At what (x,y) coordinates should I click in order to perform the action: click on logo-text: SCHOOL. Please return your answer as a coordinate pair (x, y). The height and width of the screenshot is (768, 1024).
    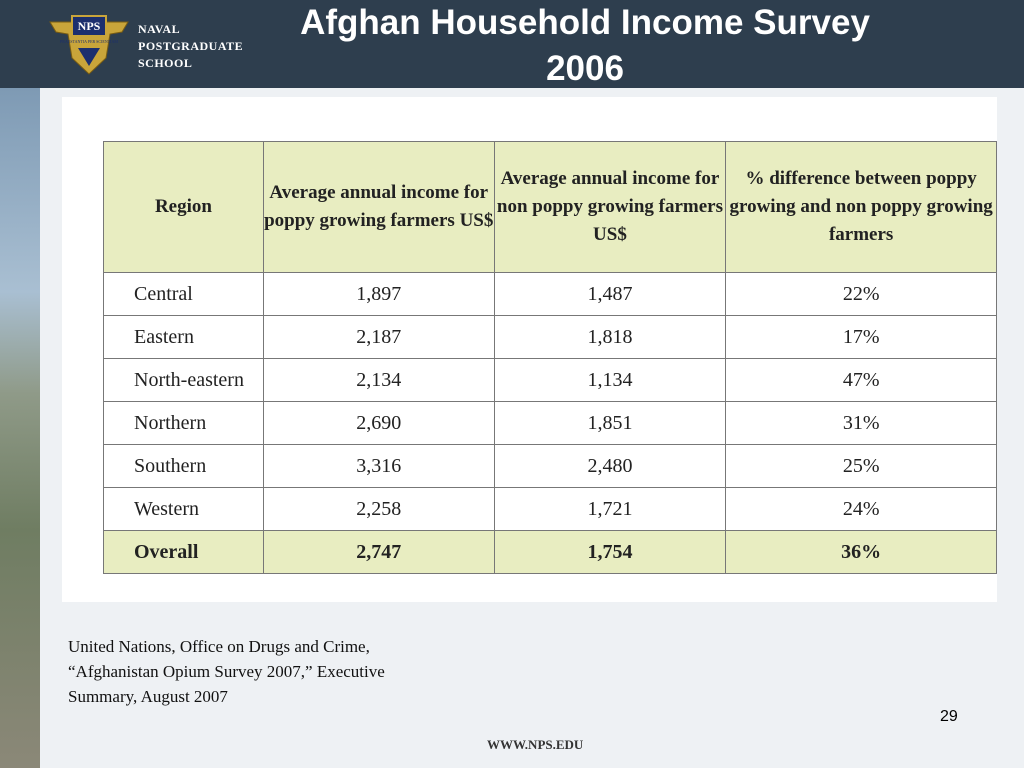
    Looking at the image, I should click on (165, 63).